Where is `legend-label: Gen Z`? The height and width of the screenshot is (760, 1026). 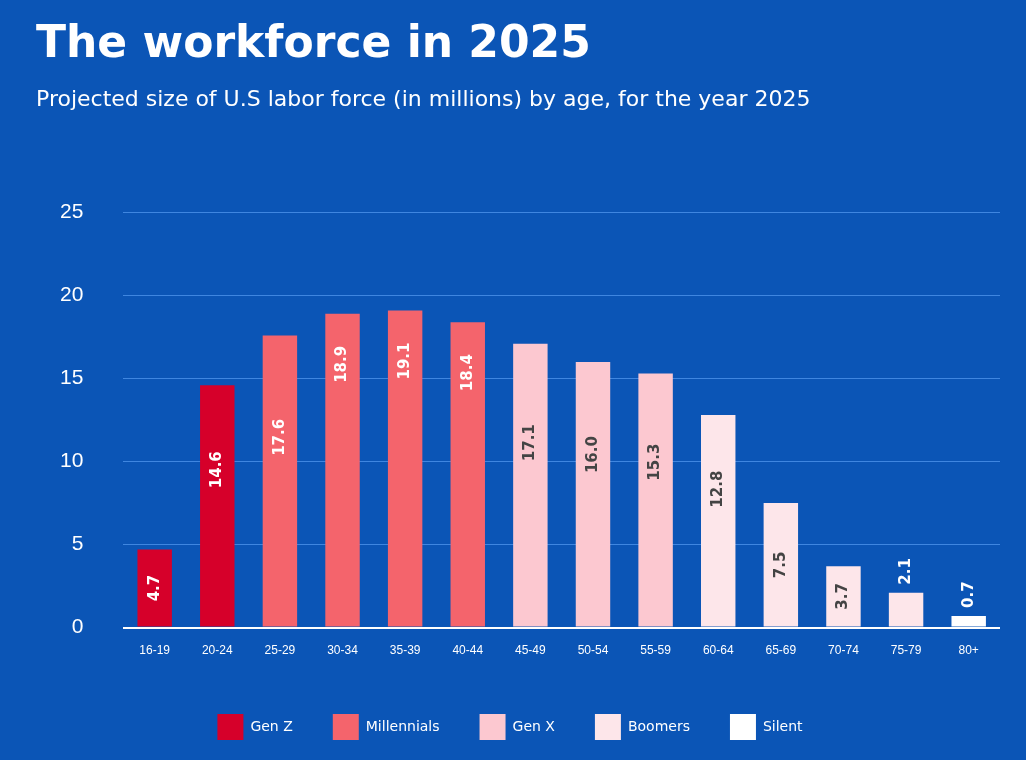 legend-label: Gen Z is located at coordinates (271, 725).